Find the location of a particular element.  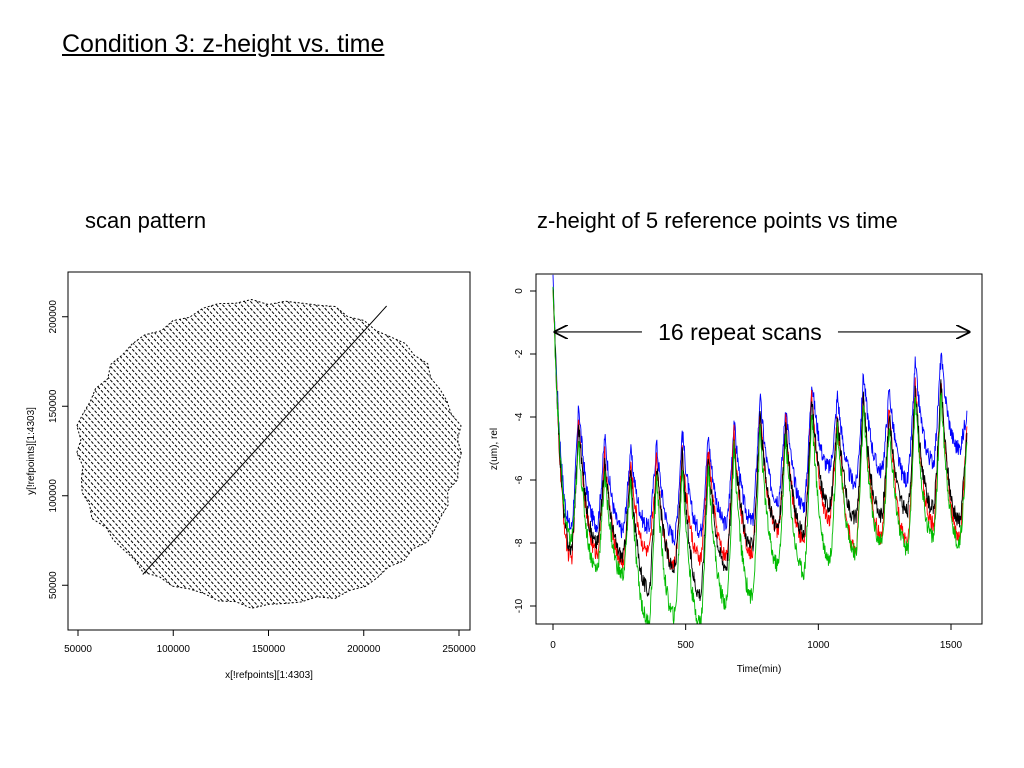

scan-pattern-x-tick-label: 50000 is located at coordinates (78, 649).